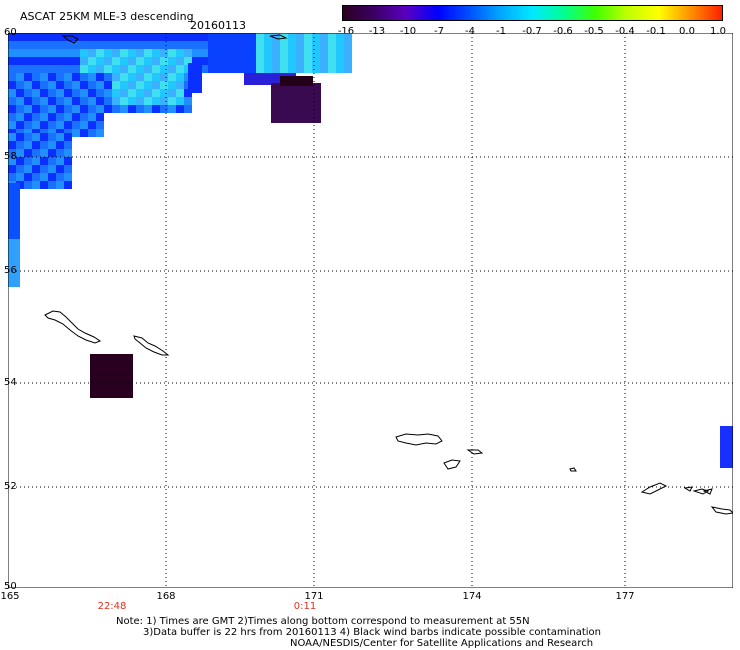 This screenshot has width=740, height=650. Describe the element at coordinates (10, 586) in the screenshot. I see `lat-label-50: 50` at that location.